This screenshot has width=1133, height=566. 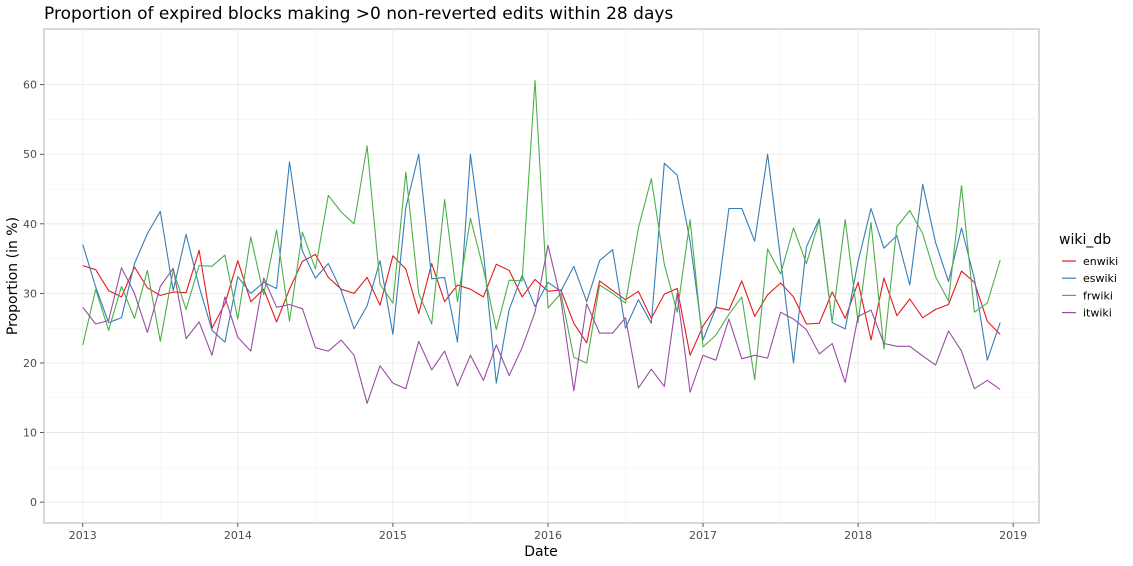 I want to click on x-tick-label: 2015, so click(x=393, y=535).